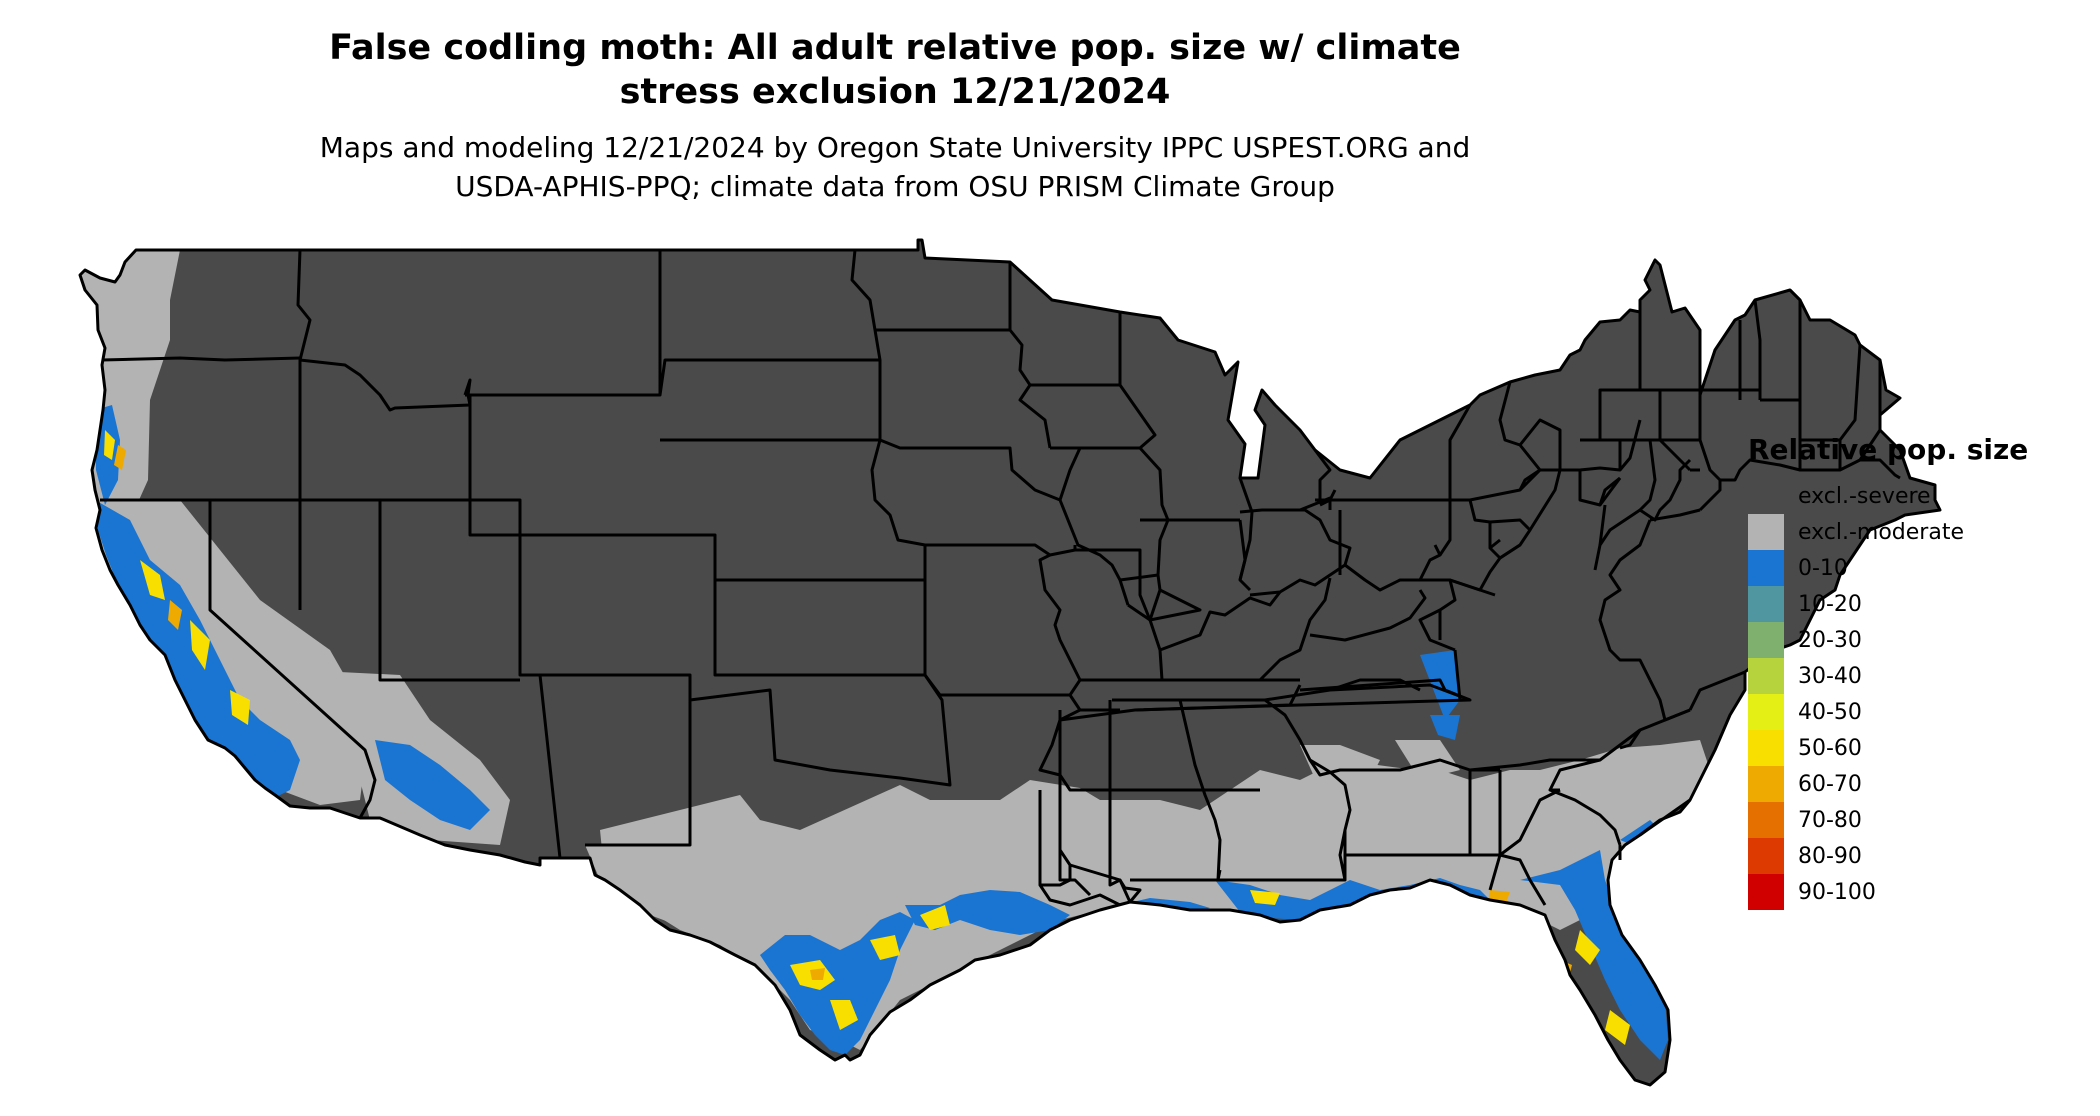 The height and width of the screenshot is (1116, 2100). I want to click on legend-item-label: excl.-severe, so click(1864, 496).